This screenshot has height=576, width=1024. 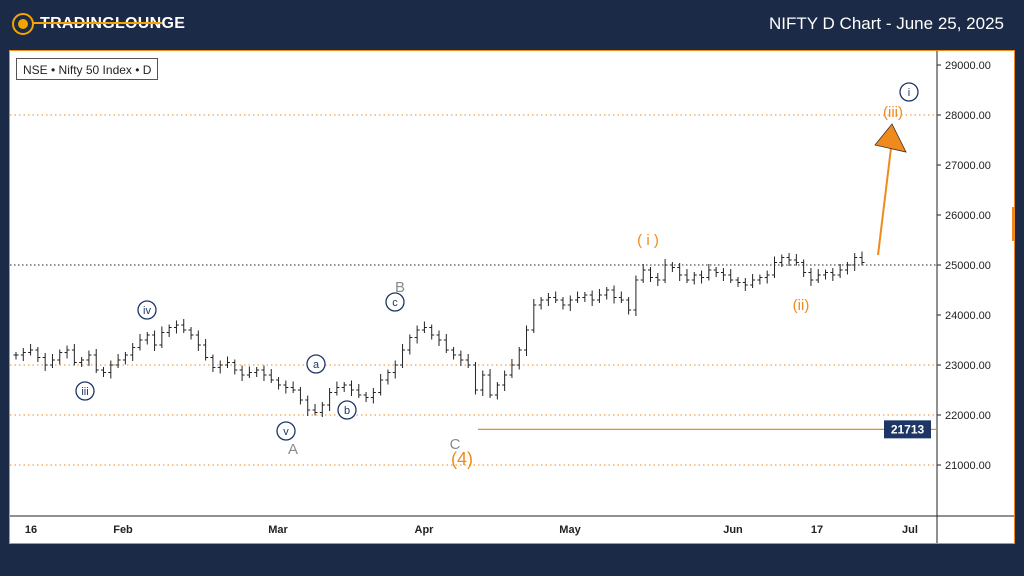 What do you see at coordinates (455, 444) in the screenshot?
I see `wave-label-C: C` at bounding box center [455, 444].